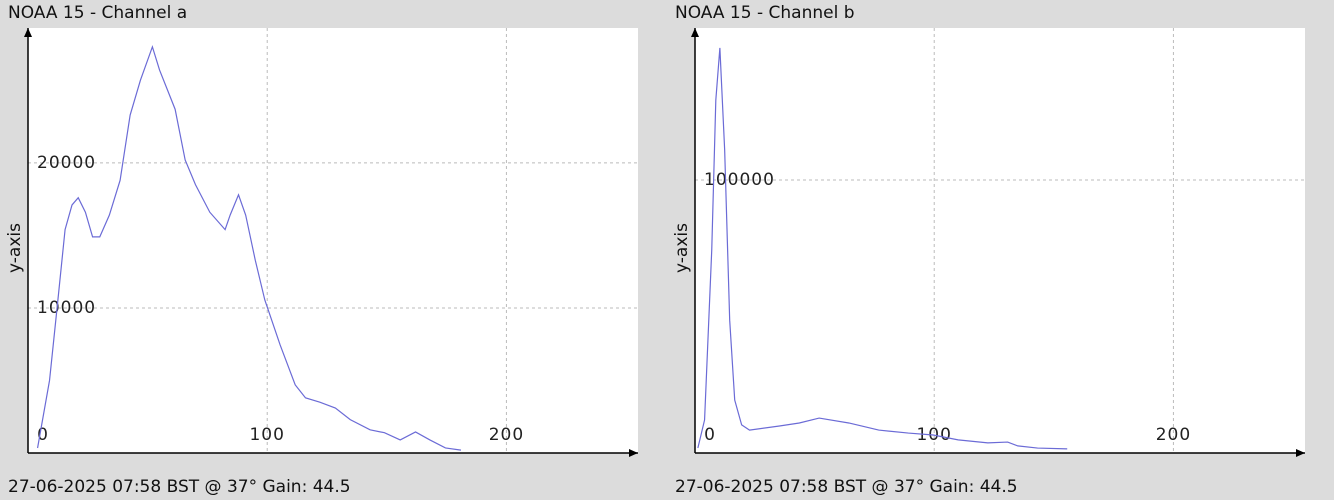 The height and width of the screenshot is (500, 1334). What do you see at coordinates (66, 163) in the screenshot?
I see `y-tick-label: 20000` at bounding box center [66, 163].